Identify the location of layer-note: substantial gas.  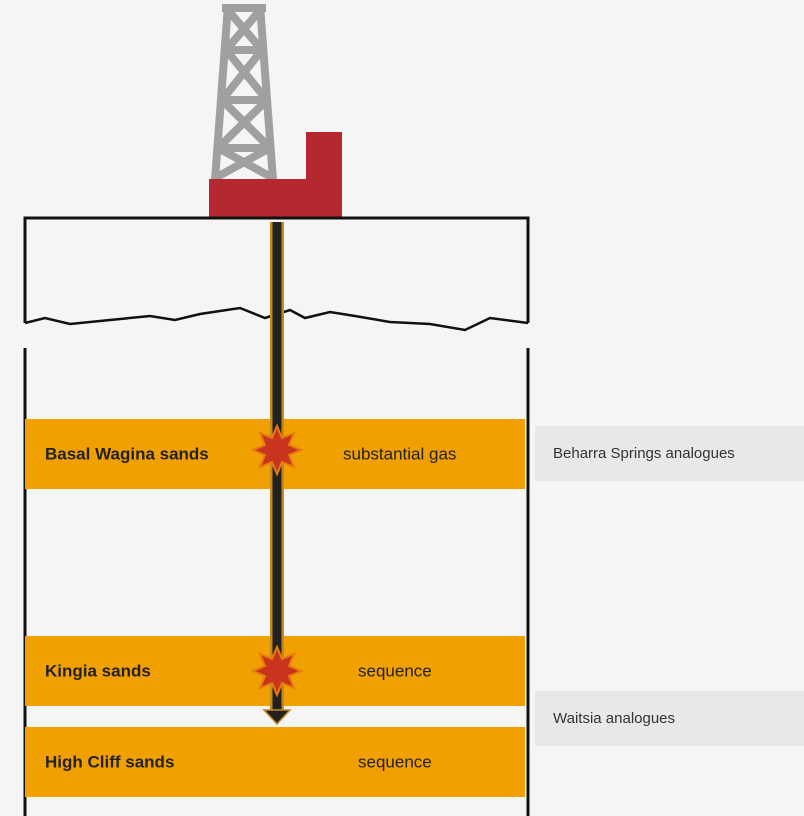
(399, 453).